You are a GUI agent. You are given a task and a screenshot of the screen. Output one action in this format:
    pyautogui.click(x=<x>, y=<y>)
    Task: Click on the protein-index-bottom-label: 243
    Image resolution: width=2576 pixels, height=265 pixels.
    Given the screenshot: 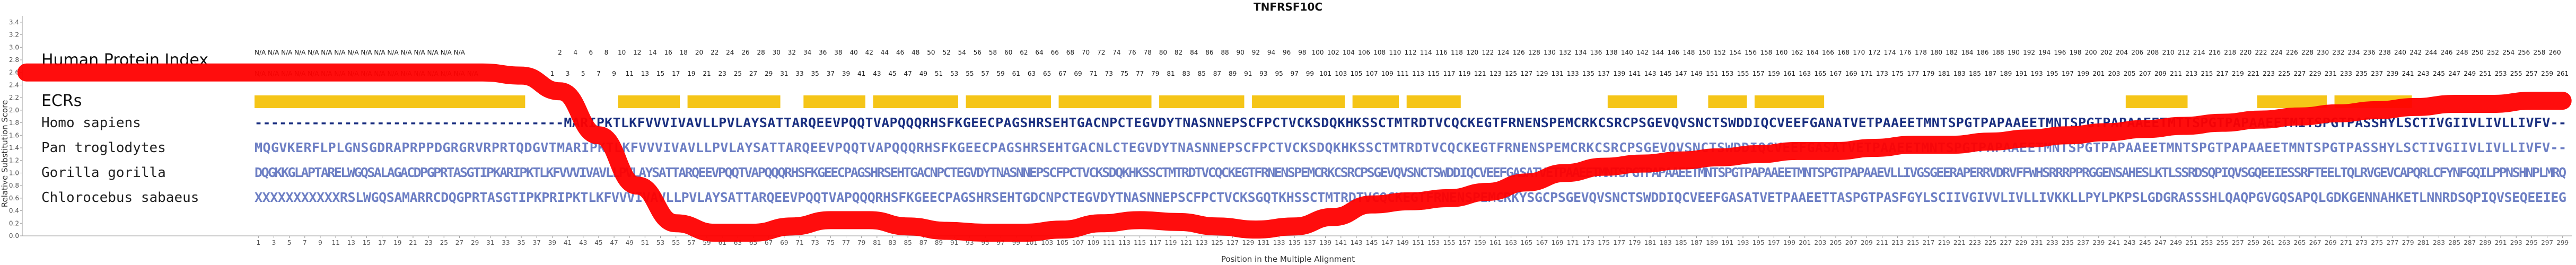 What is the action you would take?
    pyautogui.click(x=2423, y=73)
    